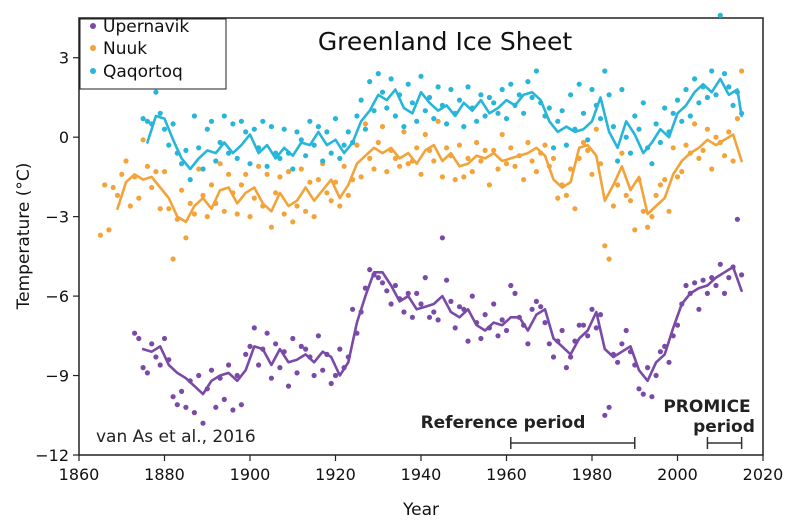 The height and width of the screenshot is (523, 800). I want to click on x-tick-label-2000: 2000, so click(677, 474).